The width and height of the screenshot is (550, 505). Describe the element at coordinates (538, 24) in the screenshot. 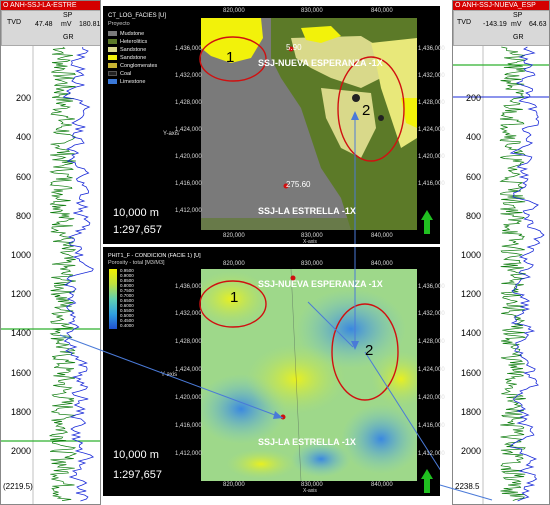

I see `right-sp-max: 64.63` at that location.